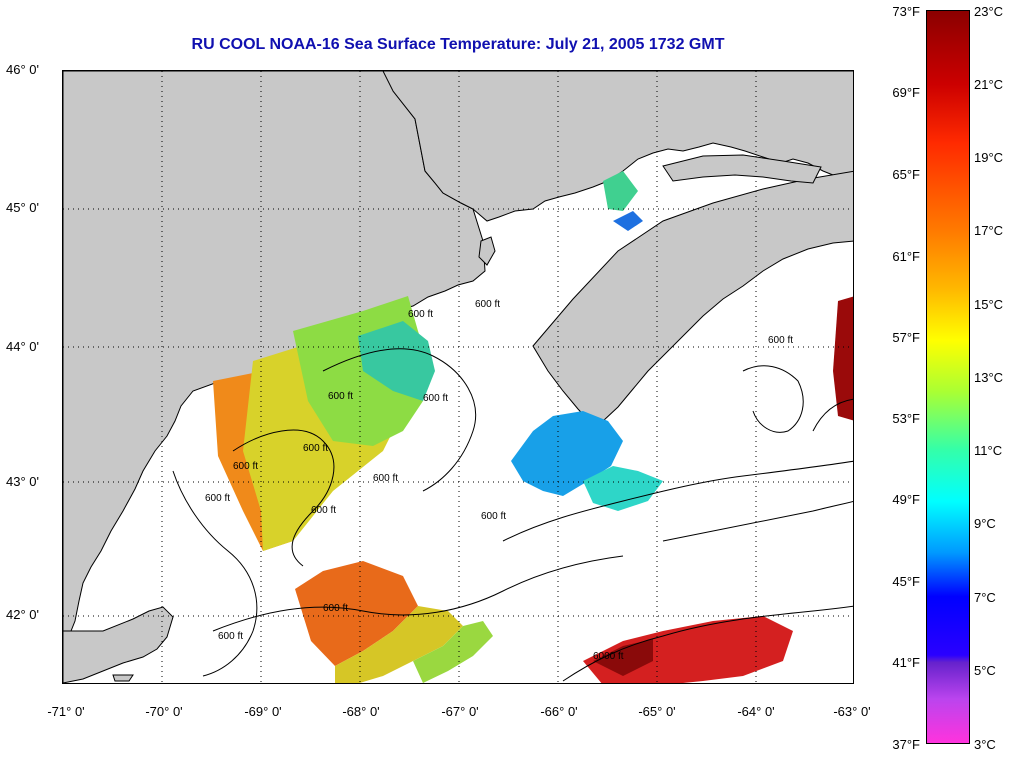 This screenshot has width=1016, height=761. What do you see at coordinates (559, 711) in the screenshot?
I see `lon-label-66: -66° 0'` at bounding box center [559, 711].